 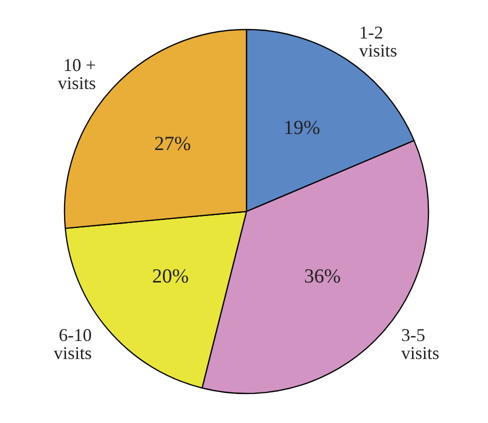 I want to click on data-label: 27%, so click(x=172, y=144).